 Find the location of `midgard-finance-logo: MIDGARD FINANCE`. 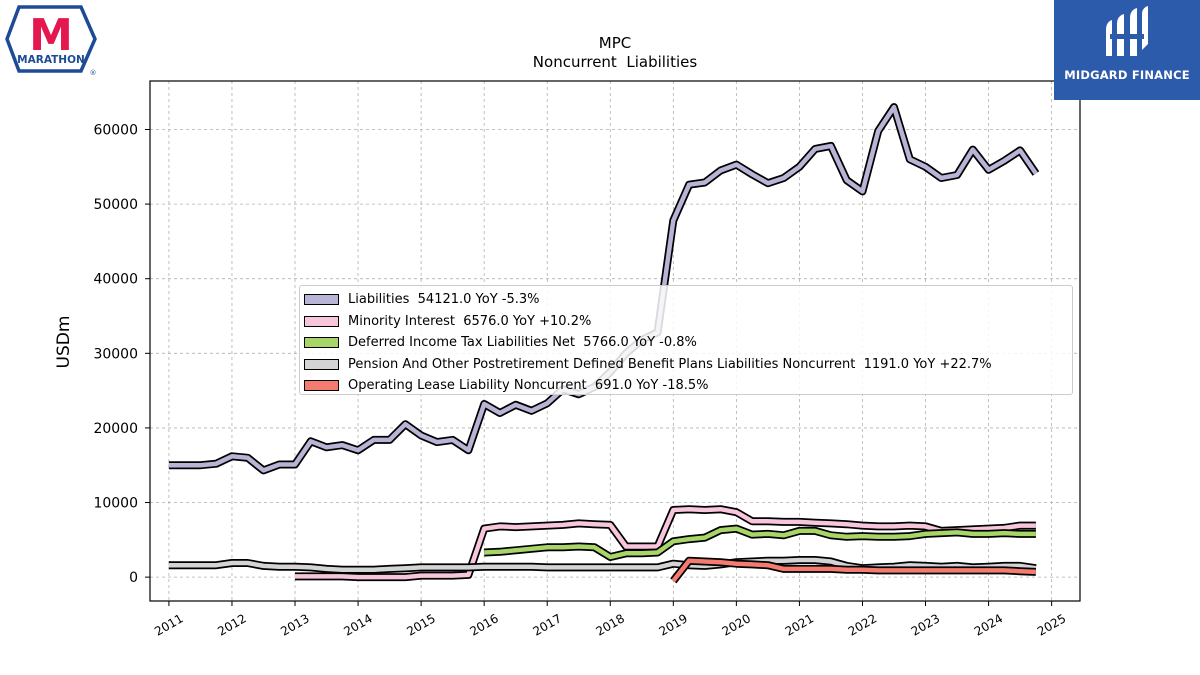

midgard-finance-logo: MIDGARD FINANCE is located at coordinates (1127, 50).